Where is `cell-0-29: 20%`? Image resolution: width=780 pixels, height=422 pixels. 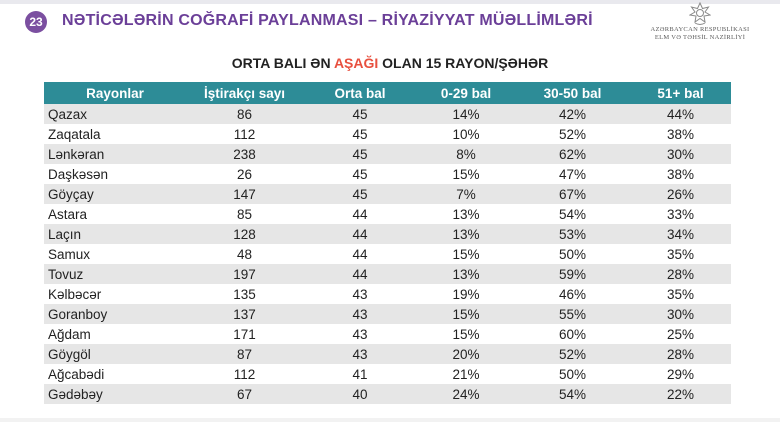 cell-0-29: 20% is located at coordinates (466, 354).